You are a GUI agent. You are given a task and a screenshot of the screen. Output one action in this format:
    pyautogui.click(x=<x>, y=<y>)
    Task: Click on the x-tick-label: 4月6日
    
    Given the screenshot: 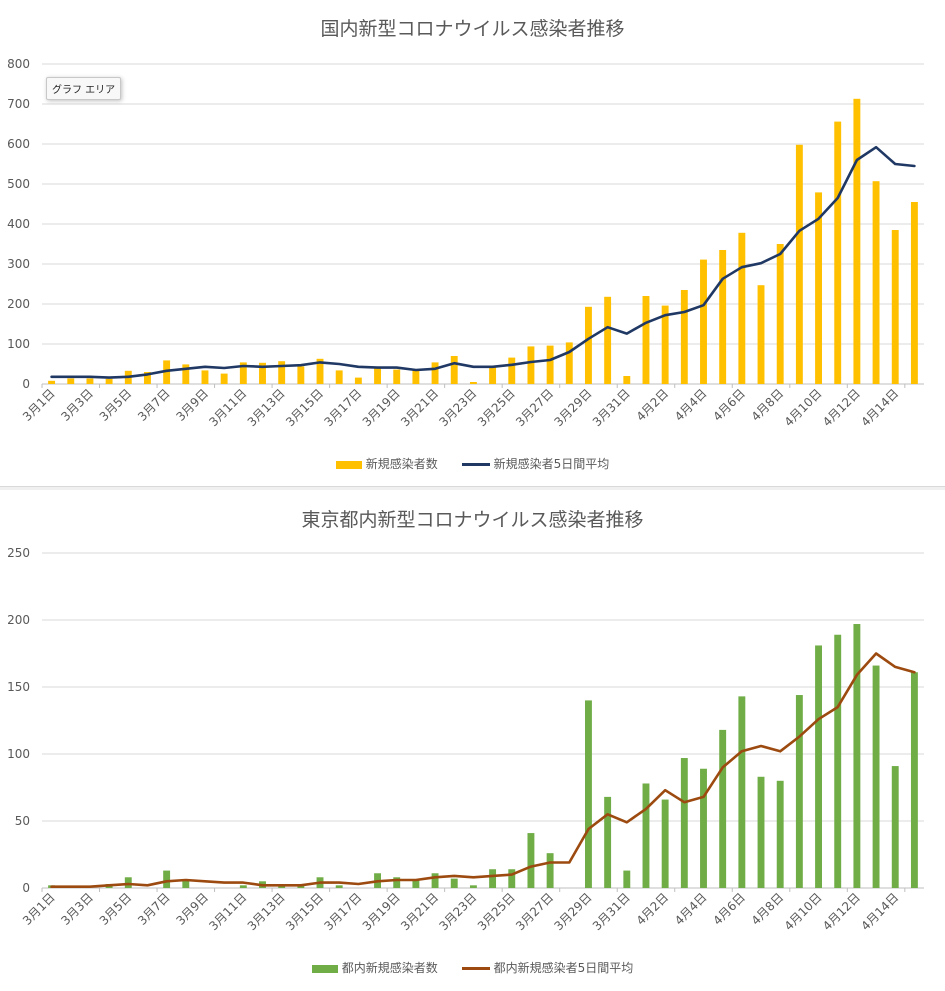 What is the action you would take?
    pyautogui.click(x=729, y=909)
    